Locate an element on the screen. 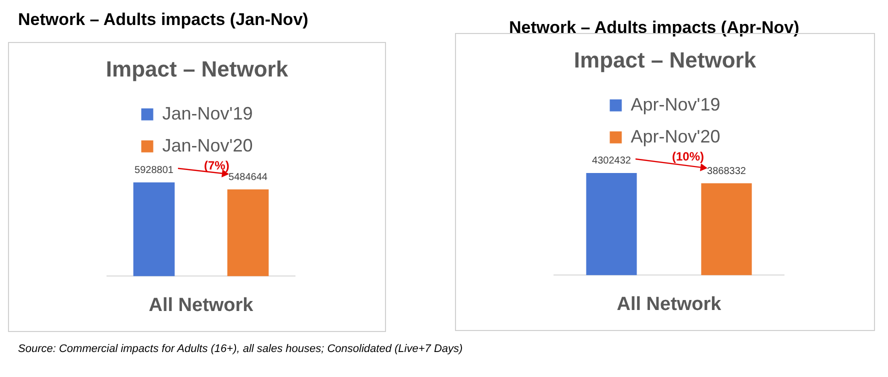 This screenshot has height=377, width=888. text: (10%) is located at coordinates (688, 156).